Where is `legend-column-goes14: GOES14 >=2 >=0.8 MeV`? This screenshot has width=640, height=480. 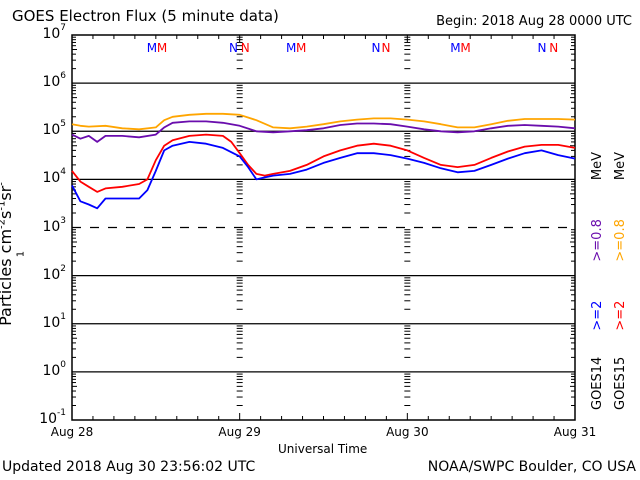 legend-column-goes14: GOES14 >=2 >=0.8 MeV is located at coordinates (597, 281).